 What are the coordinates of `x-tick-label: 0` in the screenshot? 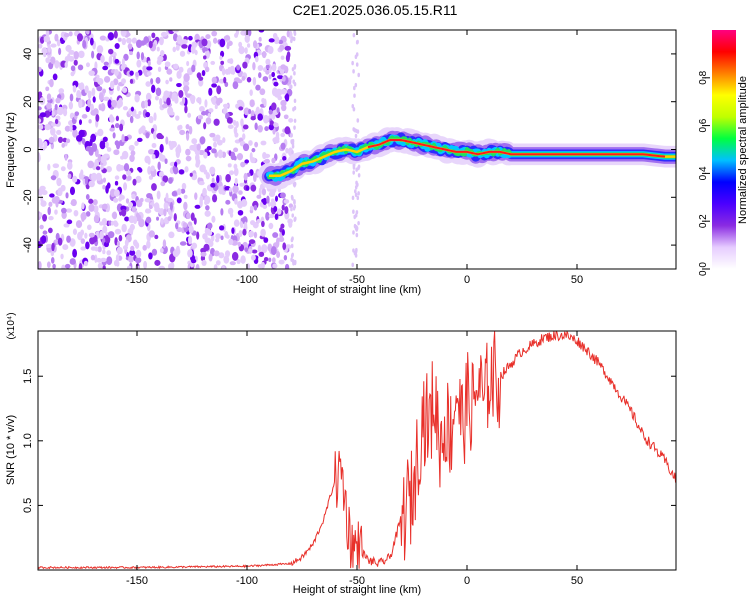 It's located at (467, 581).